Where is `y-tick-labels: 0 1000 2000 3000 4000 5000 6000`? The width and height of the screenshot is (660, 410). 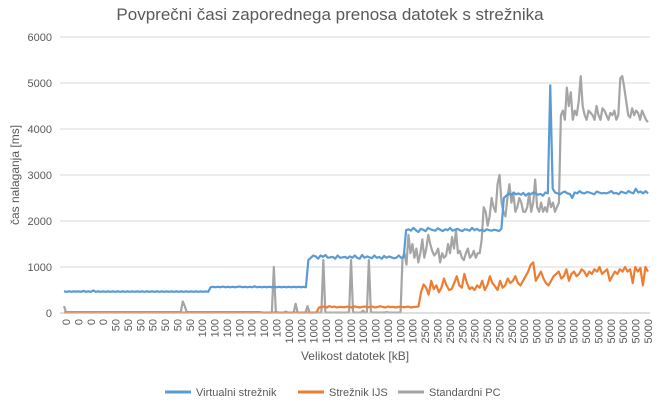 y-tick-labels: 0 1000 2000 3000 4000 5000 6000 is located at coordinates (40, 176).